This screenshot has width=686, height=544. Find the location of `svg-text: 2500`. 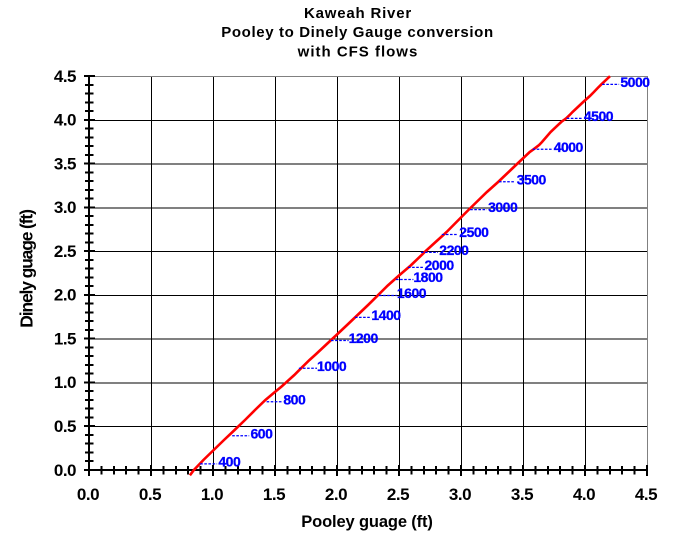

svg-text: 2500 is located at coordinates (474, 232).